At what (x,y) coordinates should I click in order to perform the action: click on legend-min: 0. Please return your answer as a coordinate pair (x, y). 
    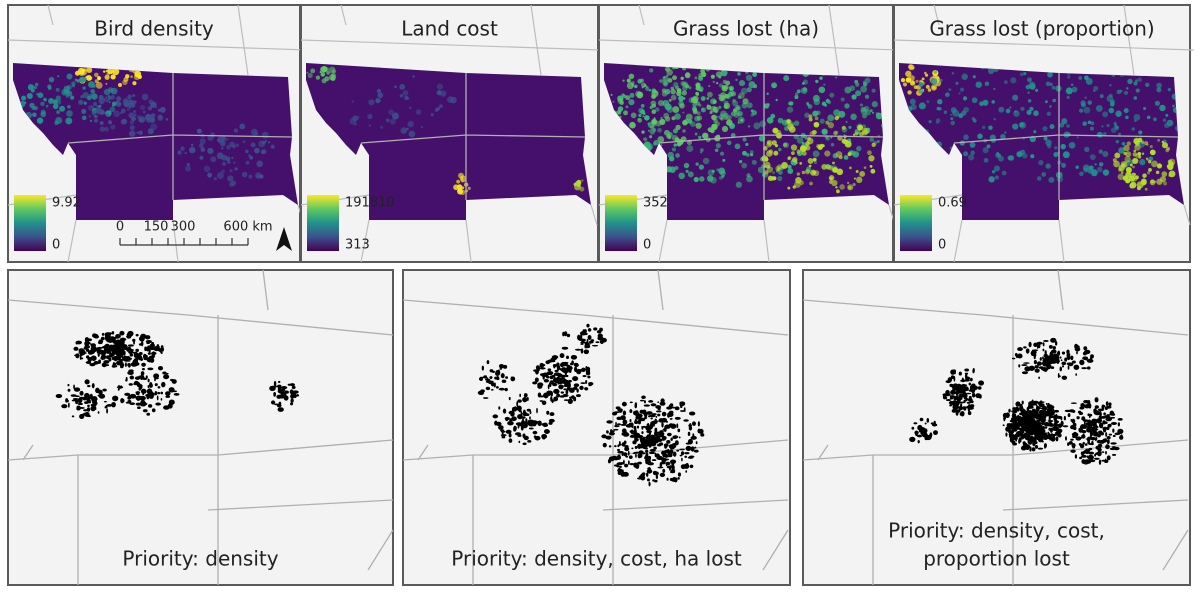
    Looking at the image, I should click on (647, 245).